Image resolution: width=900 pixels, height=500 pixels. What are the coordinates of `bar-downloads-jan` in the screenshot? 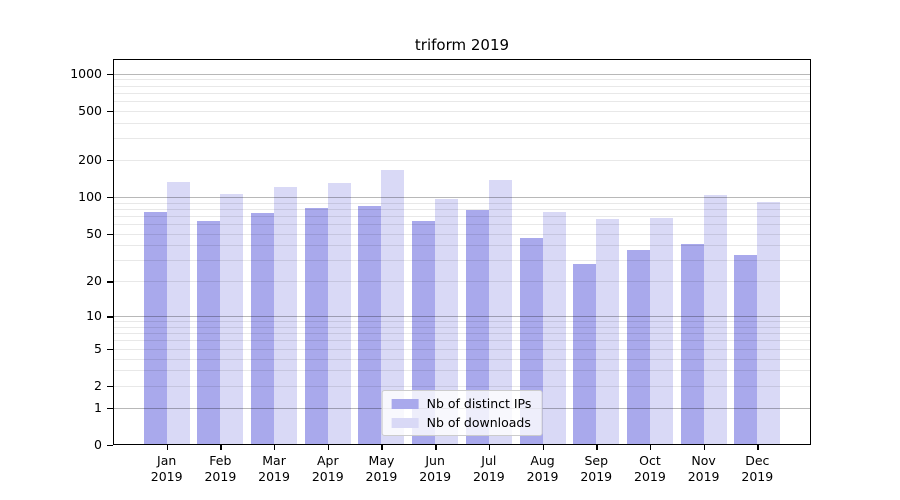 It's located at (178, 313).